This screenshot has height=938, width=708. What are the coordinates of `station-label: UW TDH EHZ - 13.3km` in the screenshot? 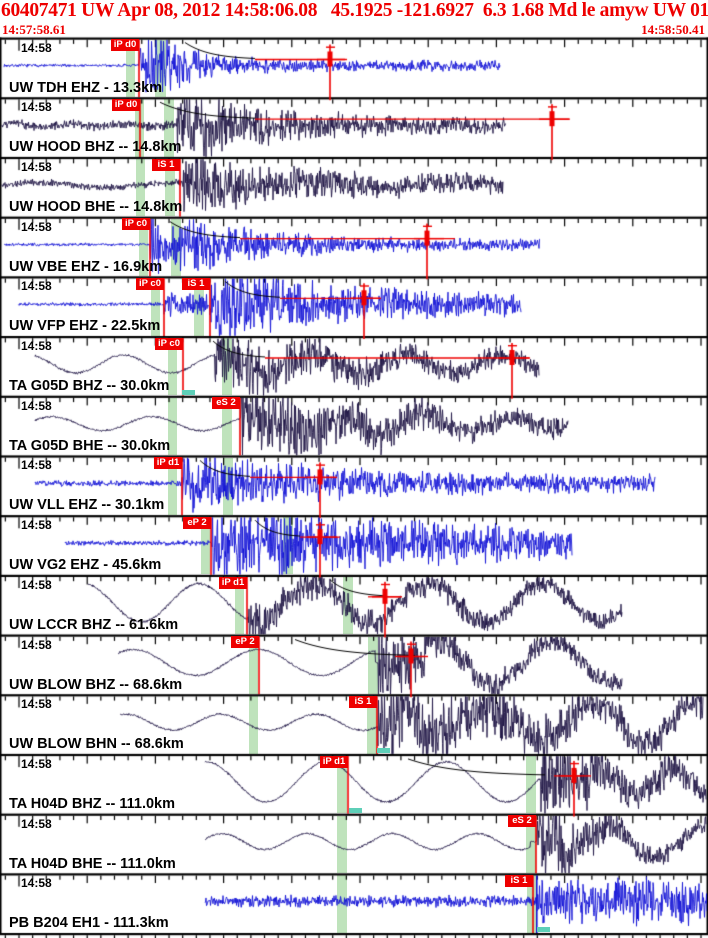 It's located at (86, 87).